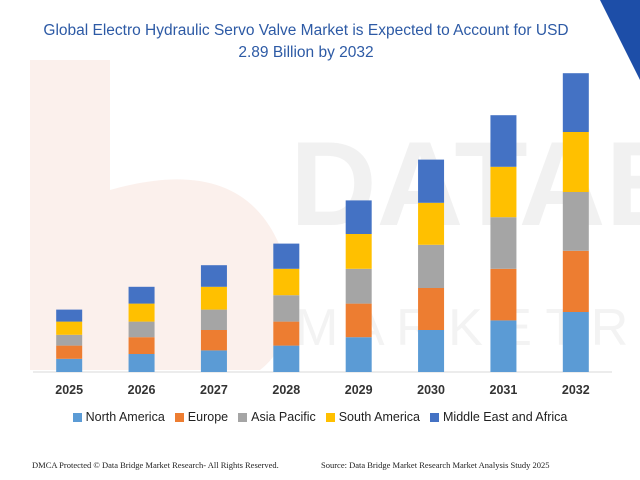 The width and height of the screenshot is (640, 480). I want to click on x-tick-label: 2029, so click(359, 390).